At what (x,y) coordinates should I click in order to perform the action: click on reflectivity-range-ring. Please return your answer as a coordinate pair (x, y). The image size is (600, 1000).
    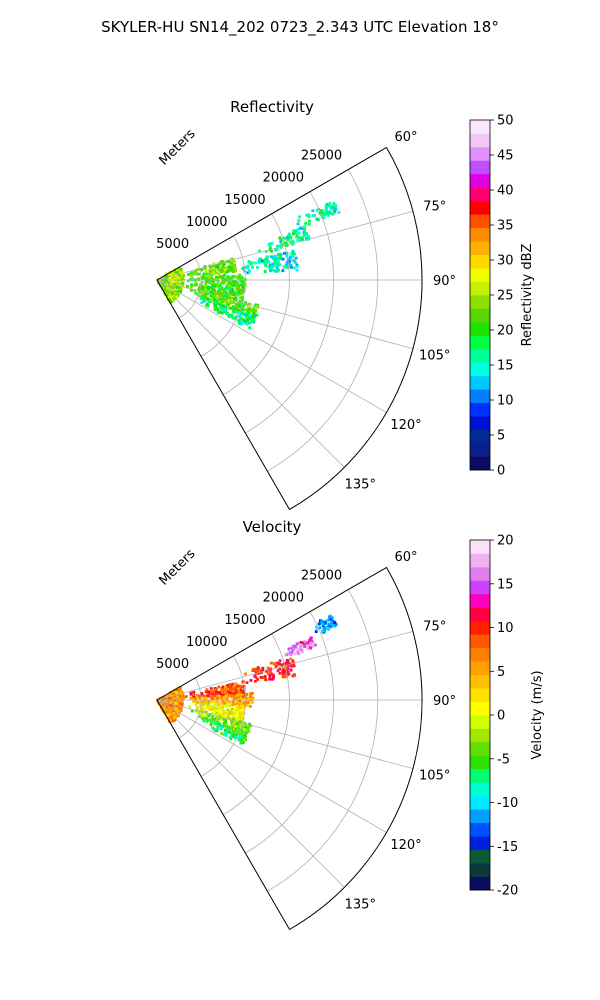
    Looking at the image, I should click on (290, 312).